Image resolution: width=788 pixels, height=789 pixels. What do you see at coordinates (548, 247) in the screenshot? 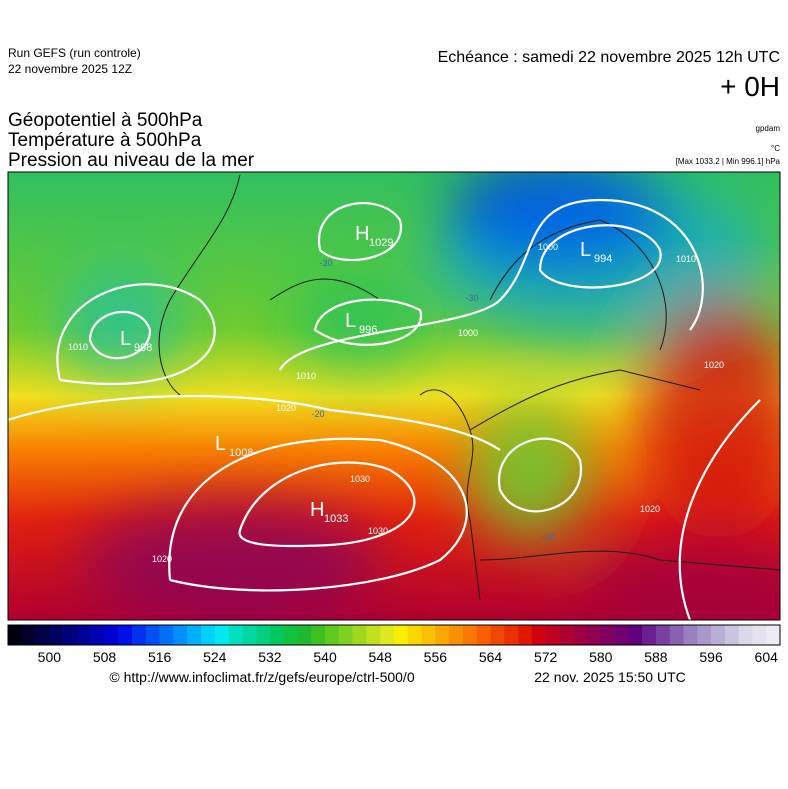
I see `isobar-label: 1000` at bounding box center [548, 247].